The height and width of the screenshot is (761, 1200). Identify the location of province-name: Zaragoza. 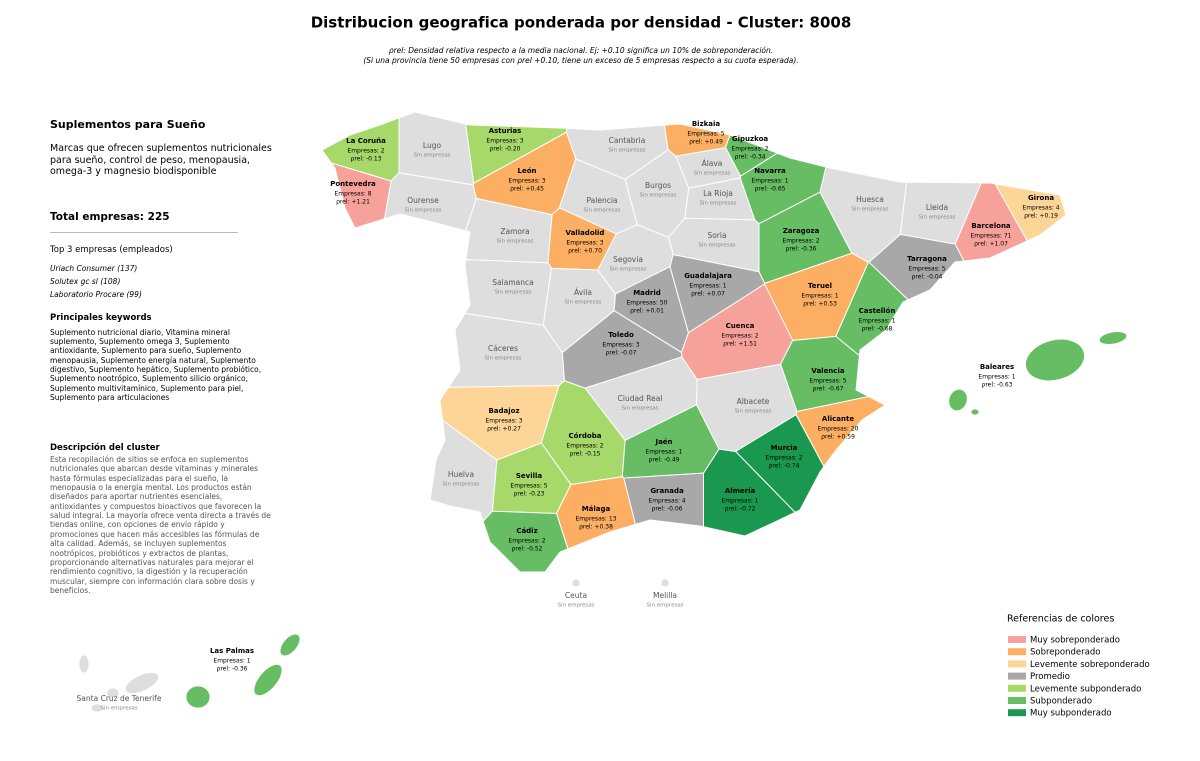
(801, 231).